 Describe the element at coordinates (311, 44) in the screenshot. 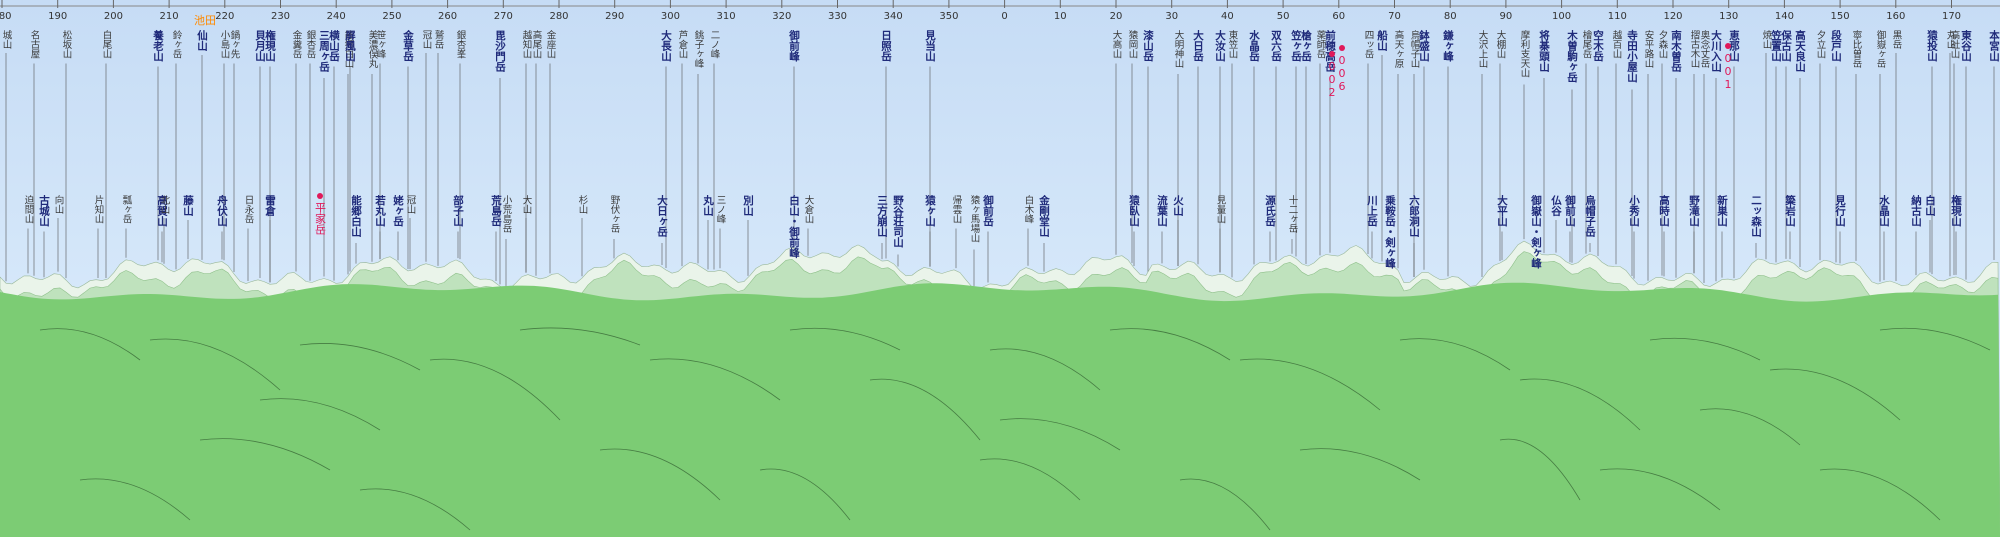

I see `peak-label: 銀杏岳` at that location.